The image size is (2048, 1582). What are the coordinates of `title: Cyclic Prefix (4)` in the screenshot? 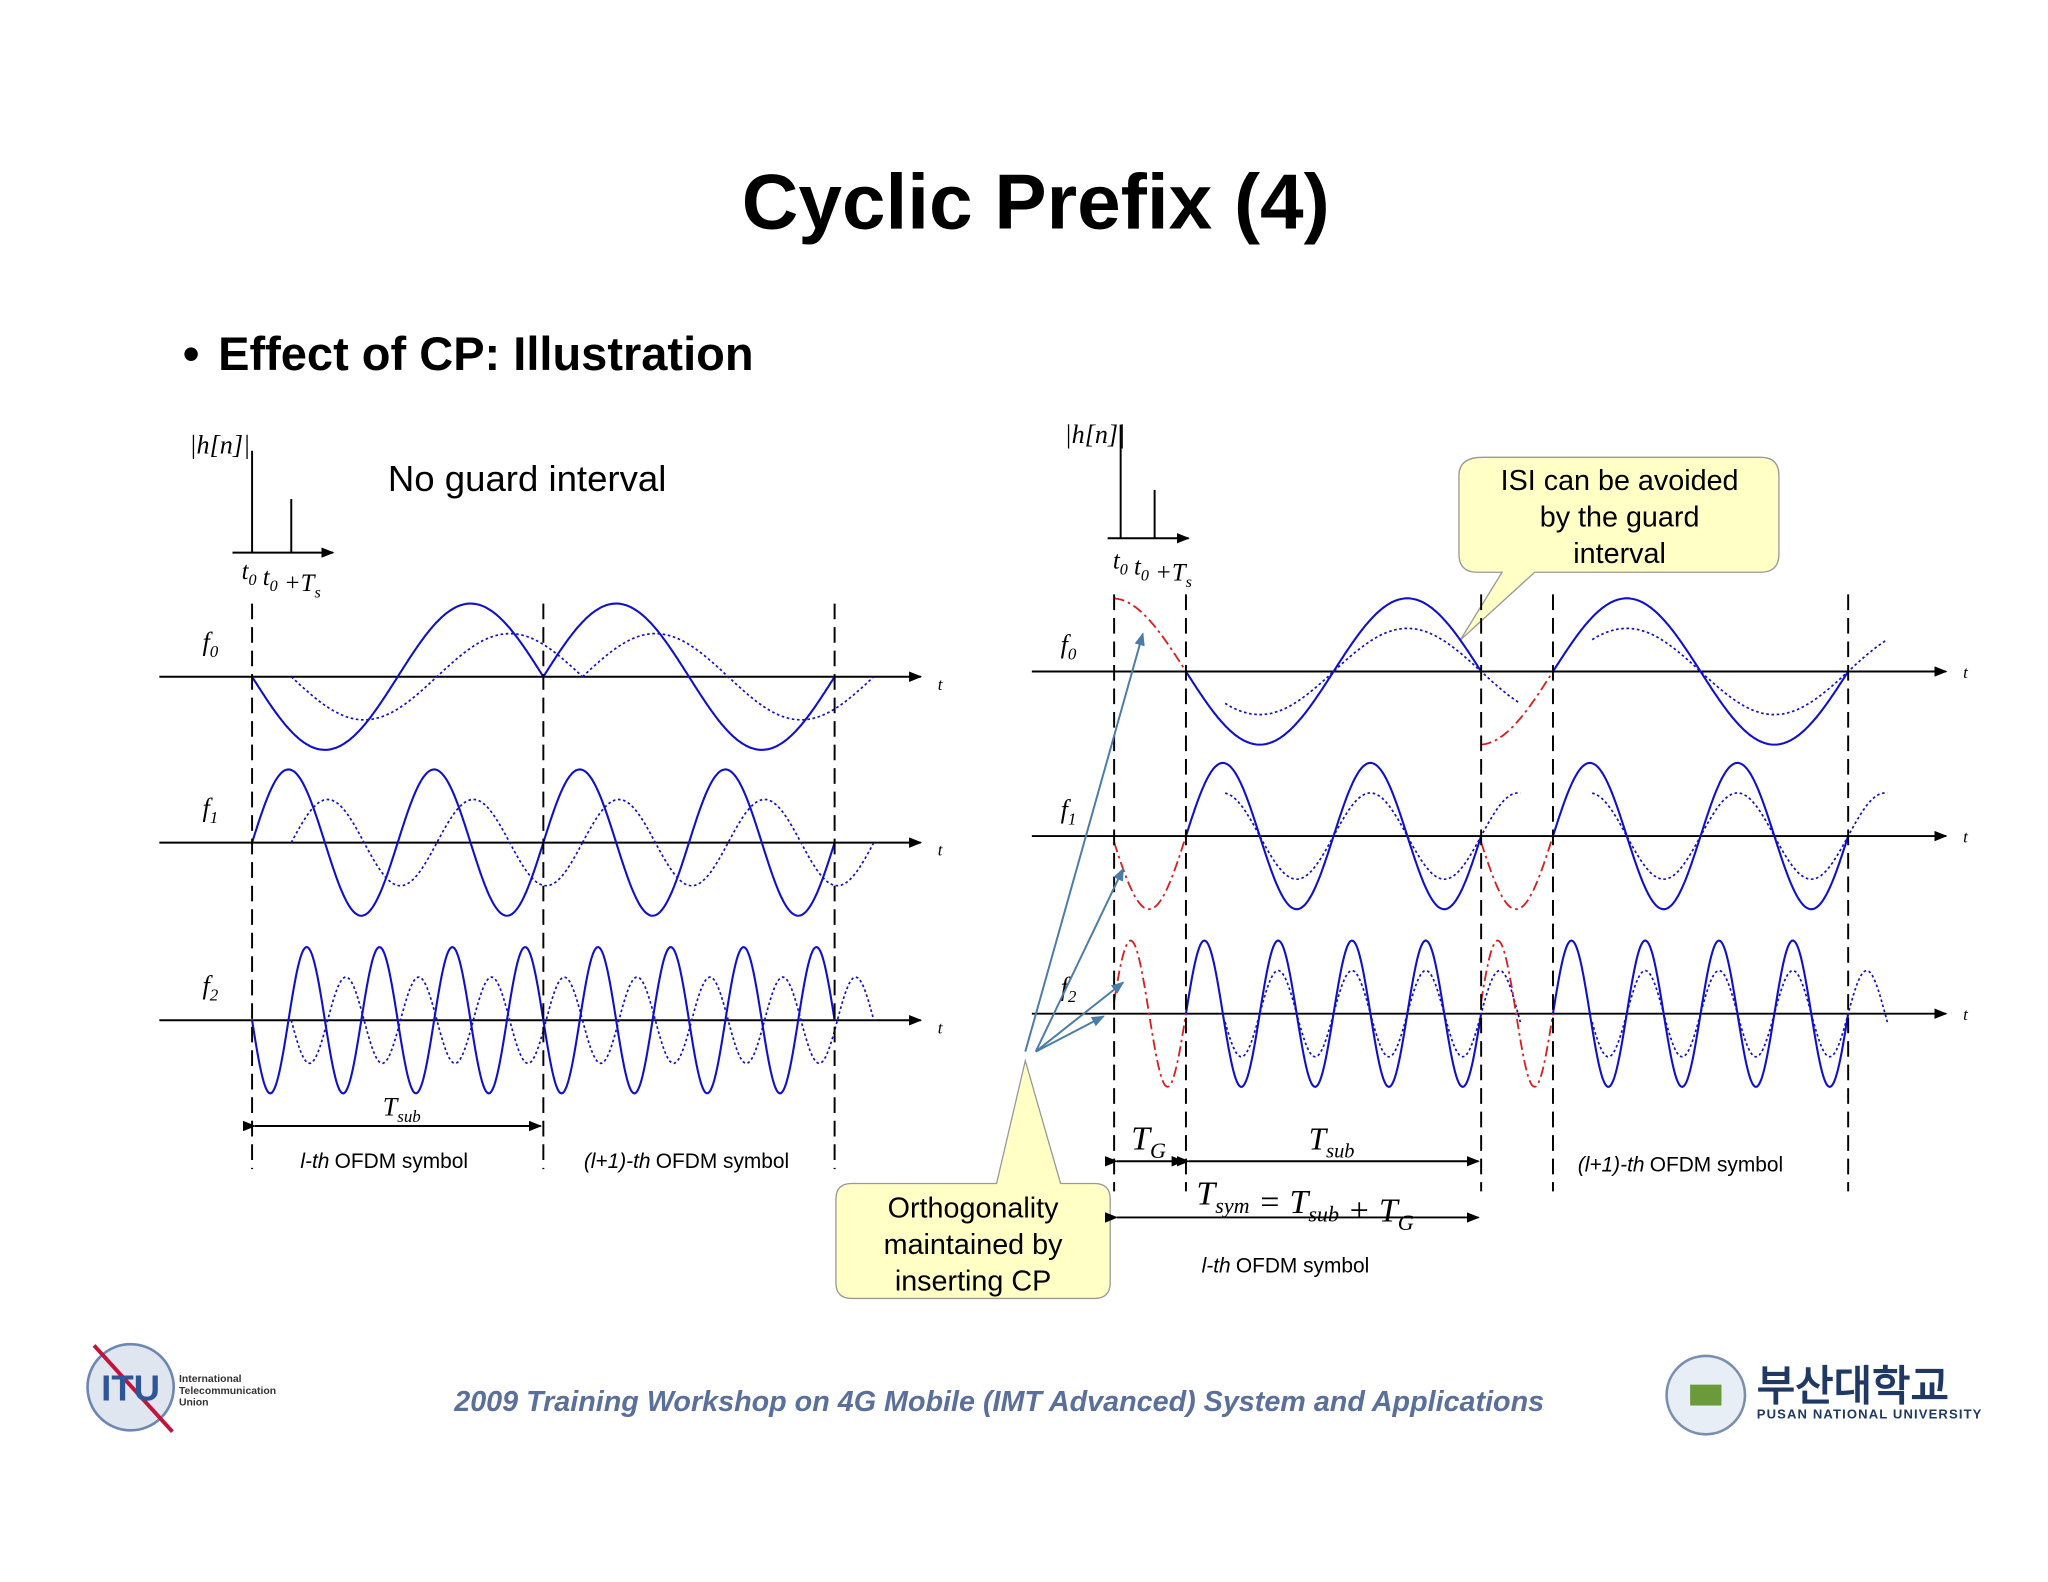 It's located at (1036, 202).